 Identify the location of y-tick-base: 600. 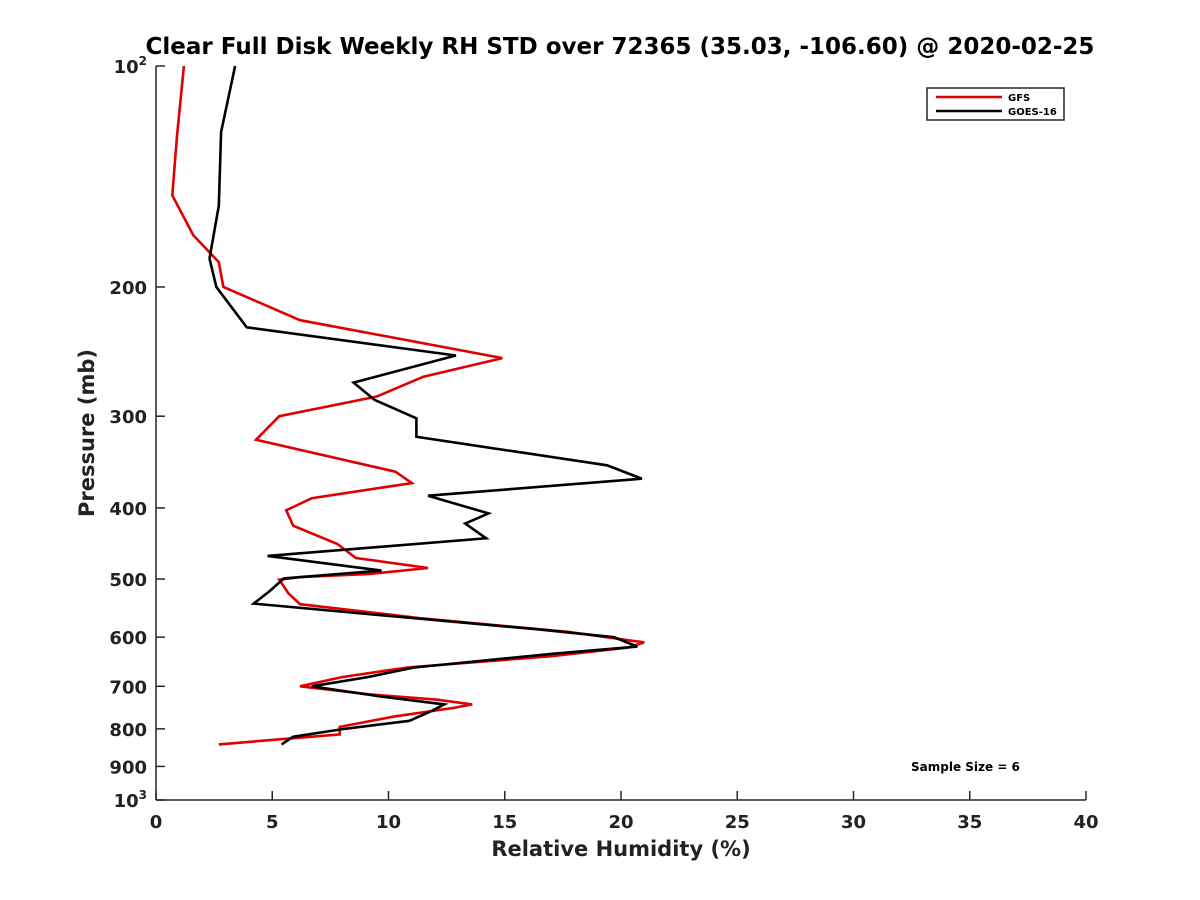
(128, 638).